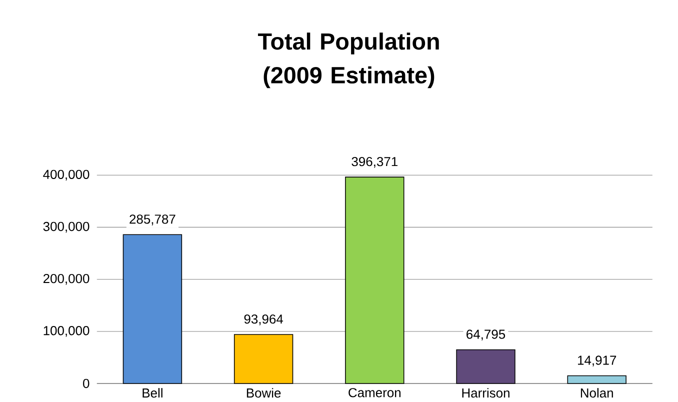 This screenshot has height=402, width=678. What do you see at coordinates (596, 393) in the screenshot?
I see `x-tick-label: Nolan` at bounding box center [596, 393].